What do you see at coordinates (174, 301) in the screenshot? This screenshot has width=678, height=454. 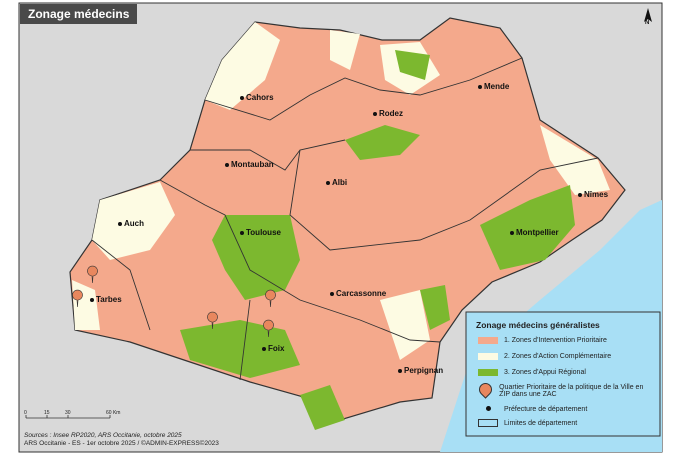 I see `qpv-pins` at bounding box center [174, 301].